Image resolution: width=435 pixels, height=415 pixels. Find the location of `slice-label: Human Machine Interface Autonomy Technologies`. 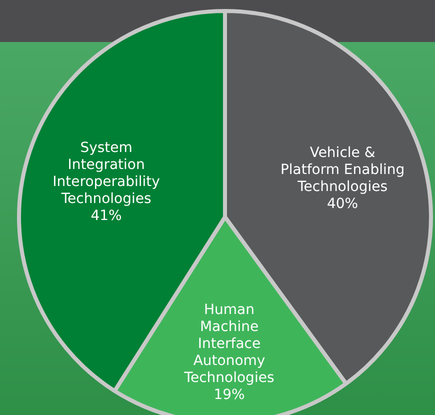

slice-label: Human Machine Interface Autonomy Technologies is located at coordinates (228, 344).